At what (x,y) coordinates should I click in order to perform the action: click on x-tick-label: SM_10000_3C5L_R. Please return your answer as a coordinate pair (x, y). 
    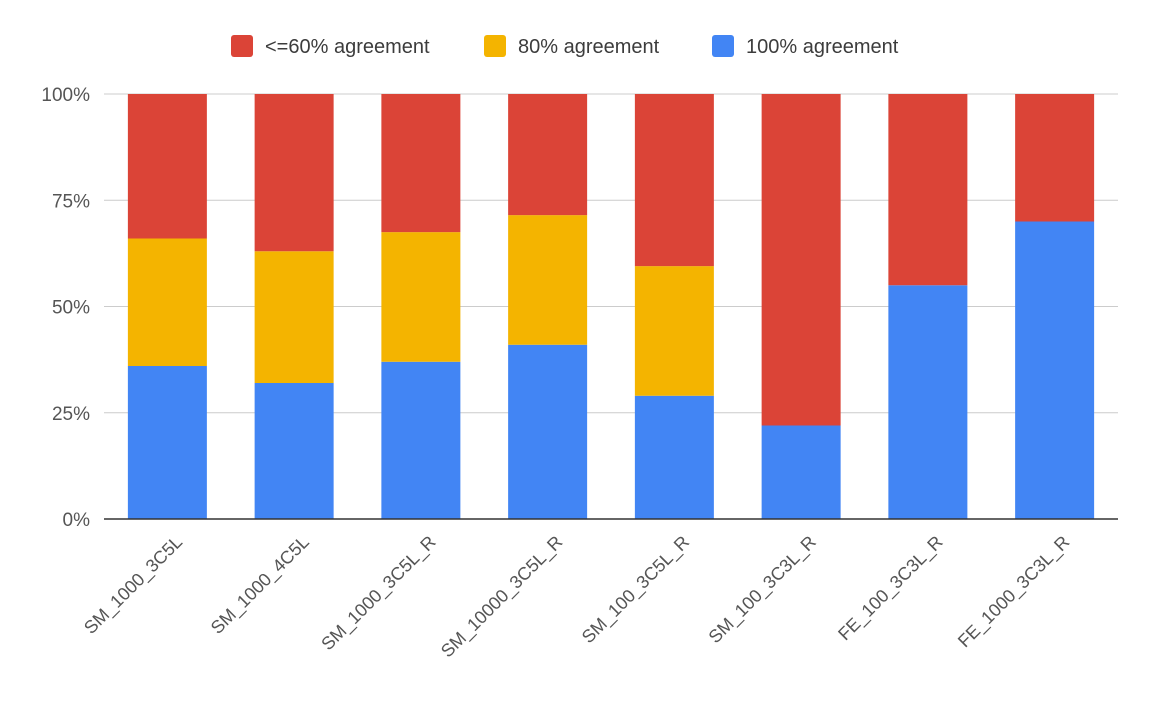
    Looking at the image, I should click on (502, 597).